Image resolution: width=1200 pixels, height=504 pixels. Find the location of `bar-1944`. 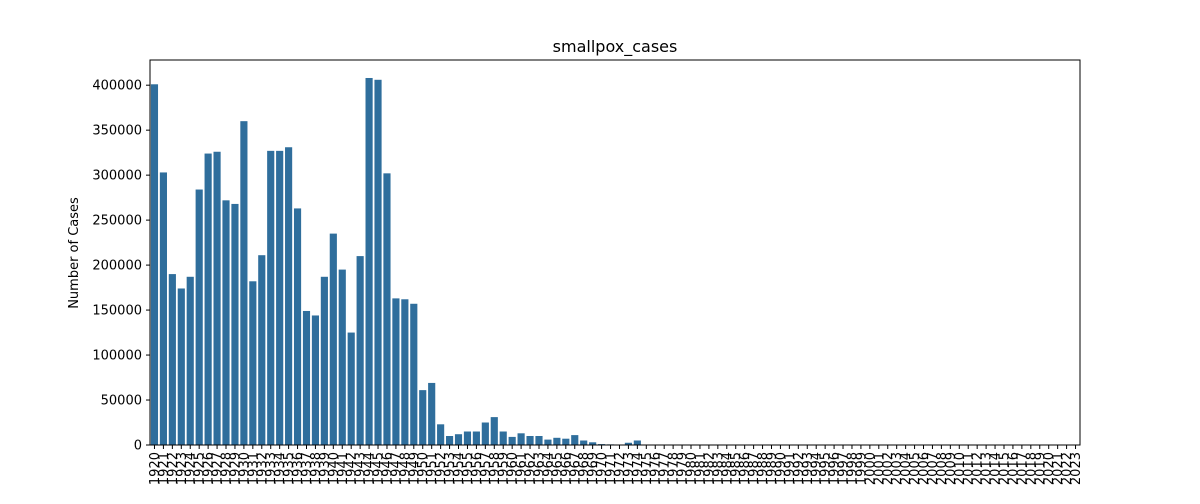

bar-1944 is located at coordinates (369, 261).